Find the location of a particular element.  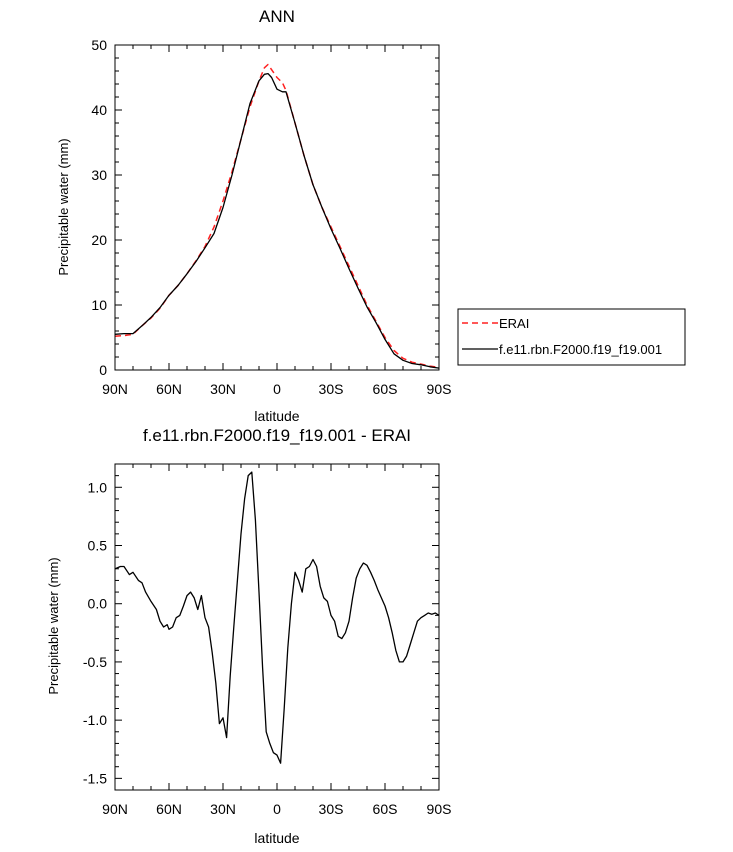

top-ytick-label: 40 is located at coordinates (99, 110).